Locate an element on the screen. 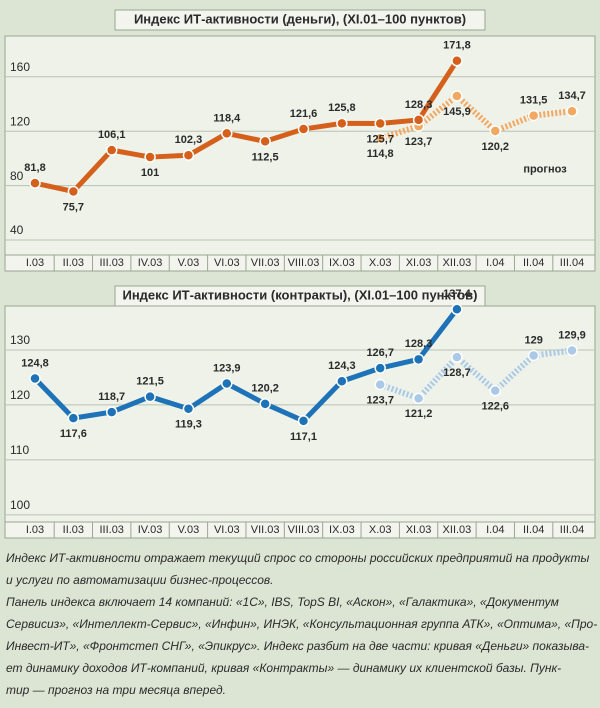 Image resolution: width=600 pixels, height=708 pixels. caption-line: тир — прогноз на три месяца вперед. is located at coordinates (116, 690).